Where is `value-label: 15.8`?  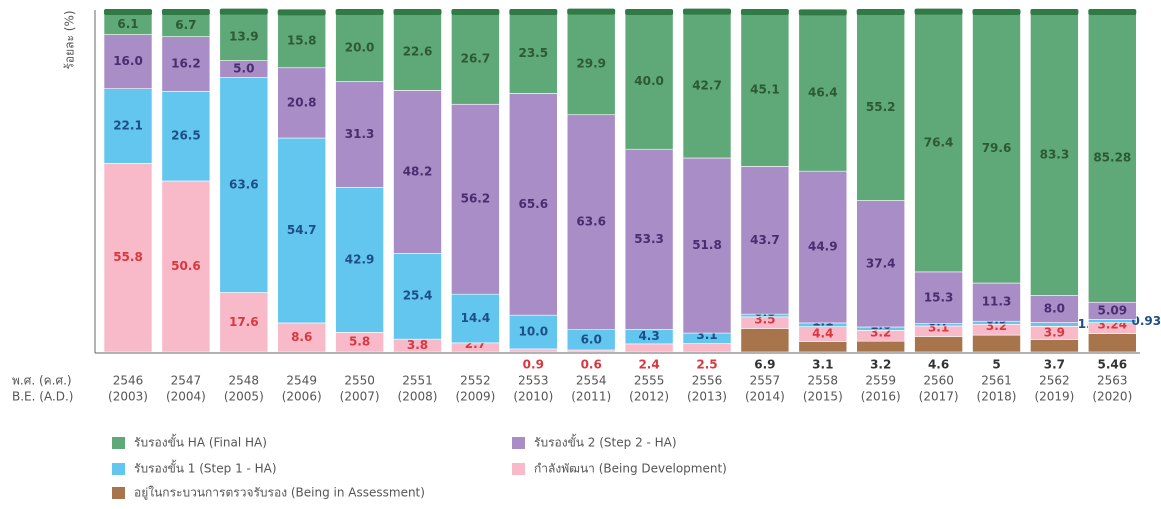 value-label: 15.8 is located at coordinates (302, 41).